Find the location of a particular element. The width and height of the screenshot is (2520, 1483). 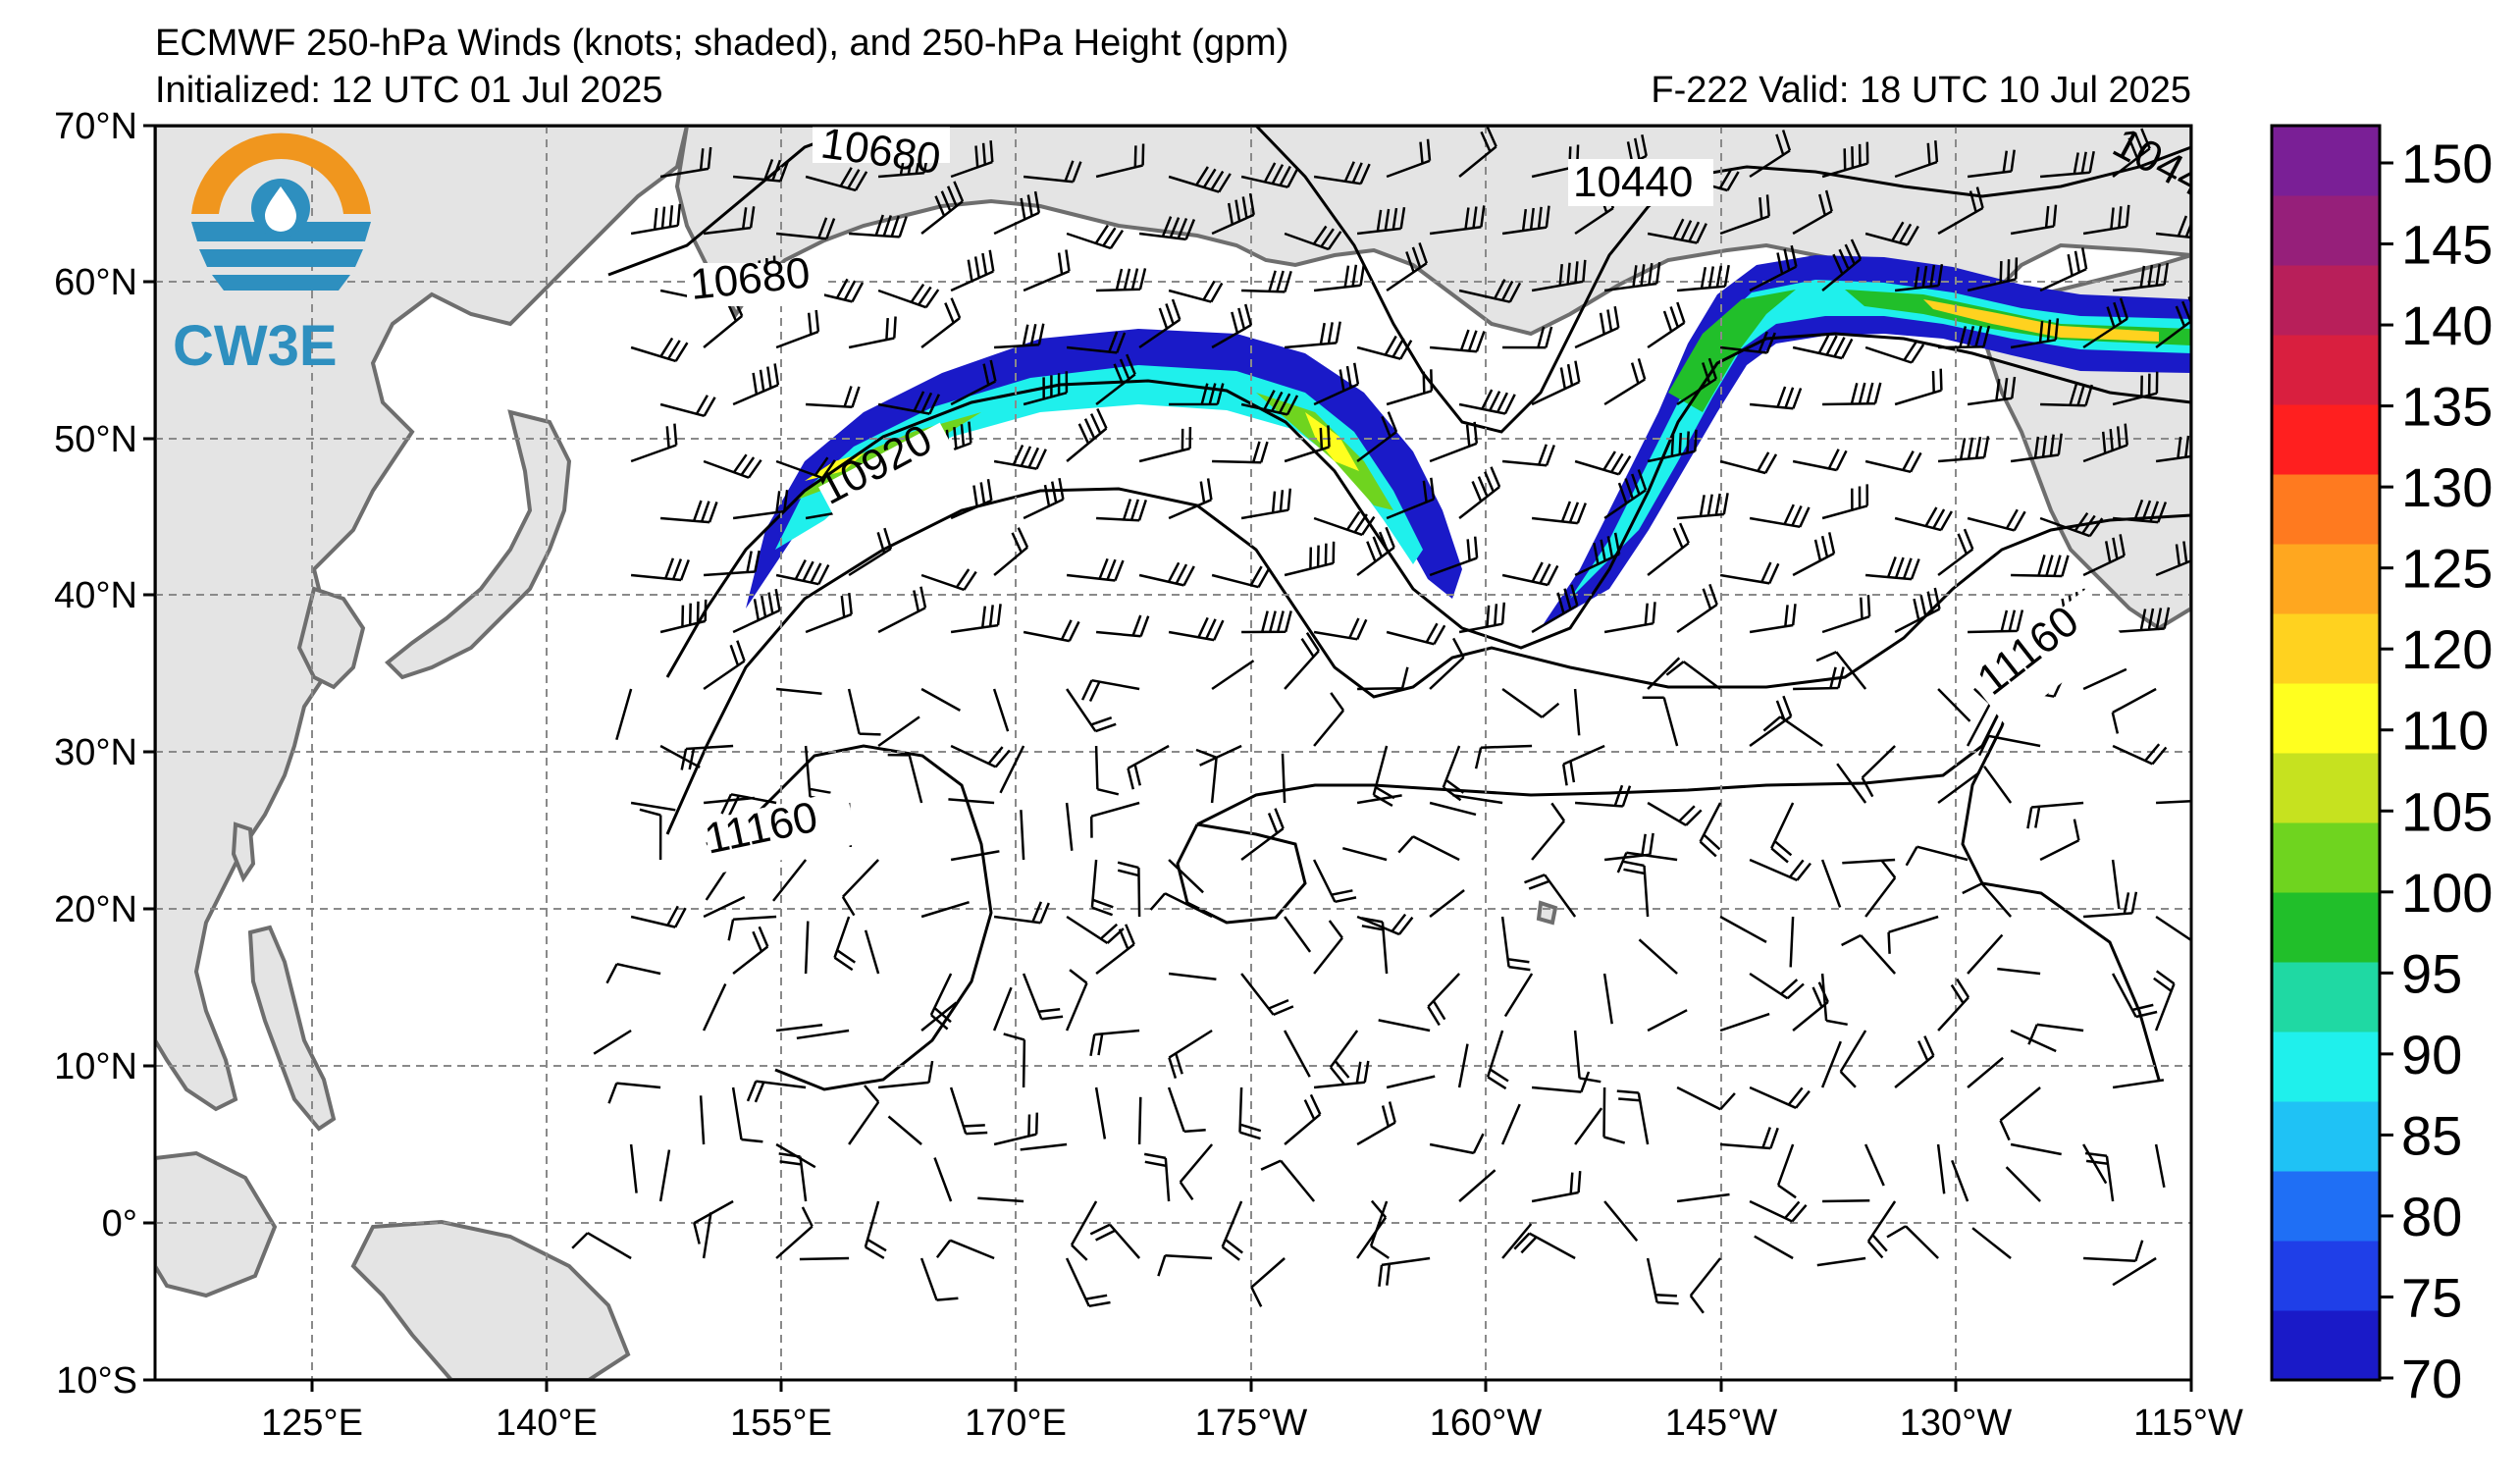

lon-label: 175°W is located at coordinates (1251, 1424).